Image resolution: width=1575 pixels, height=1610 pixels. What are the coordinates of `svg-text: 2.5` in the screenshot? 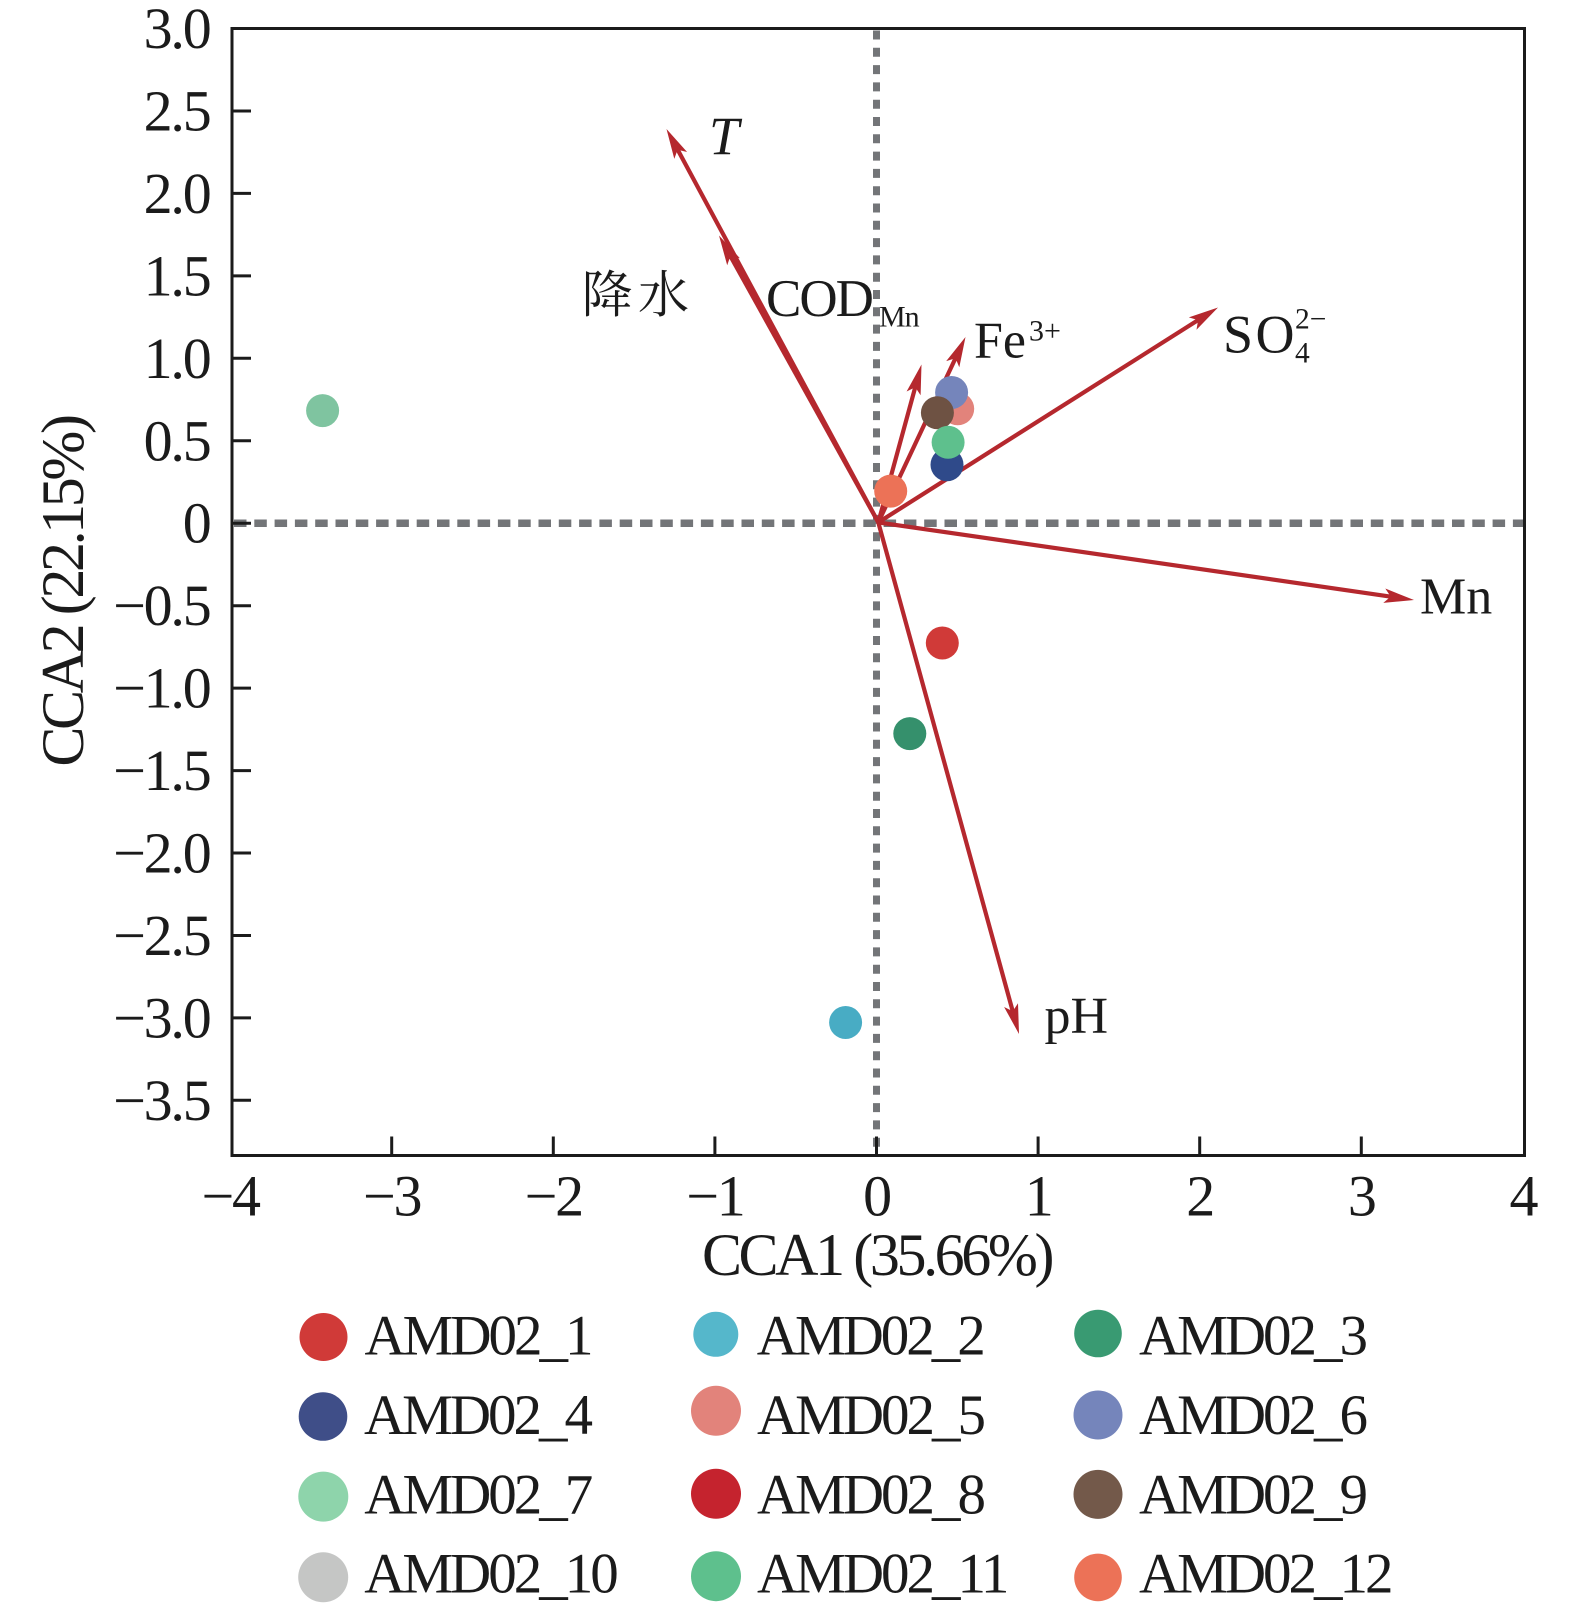 It's located at (177, 111).